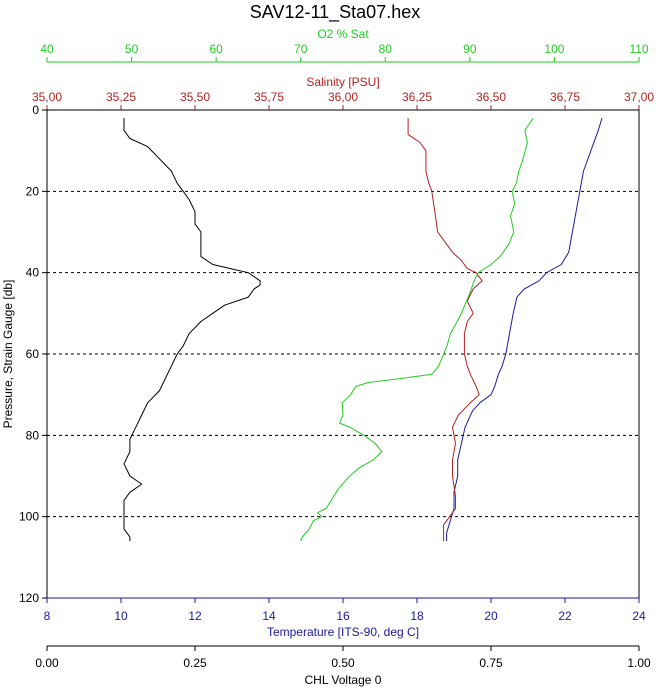  I want to click on salinity-tick-label: 35,75, so click(269, 97).